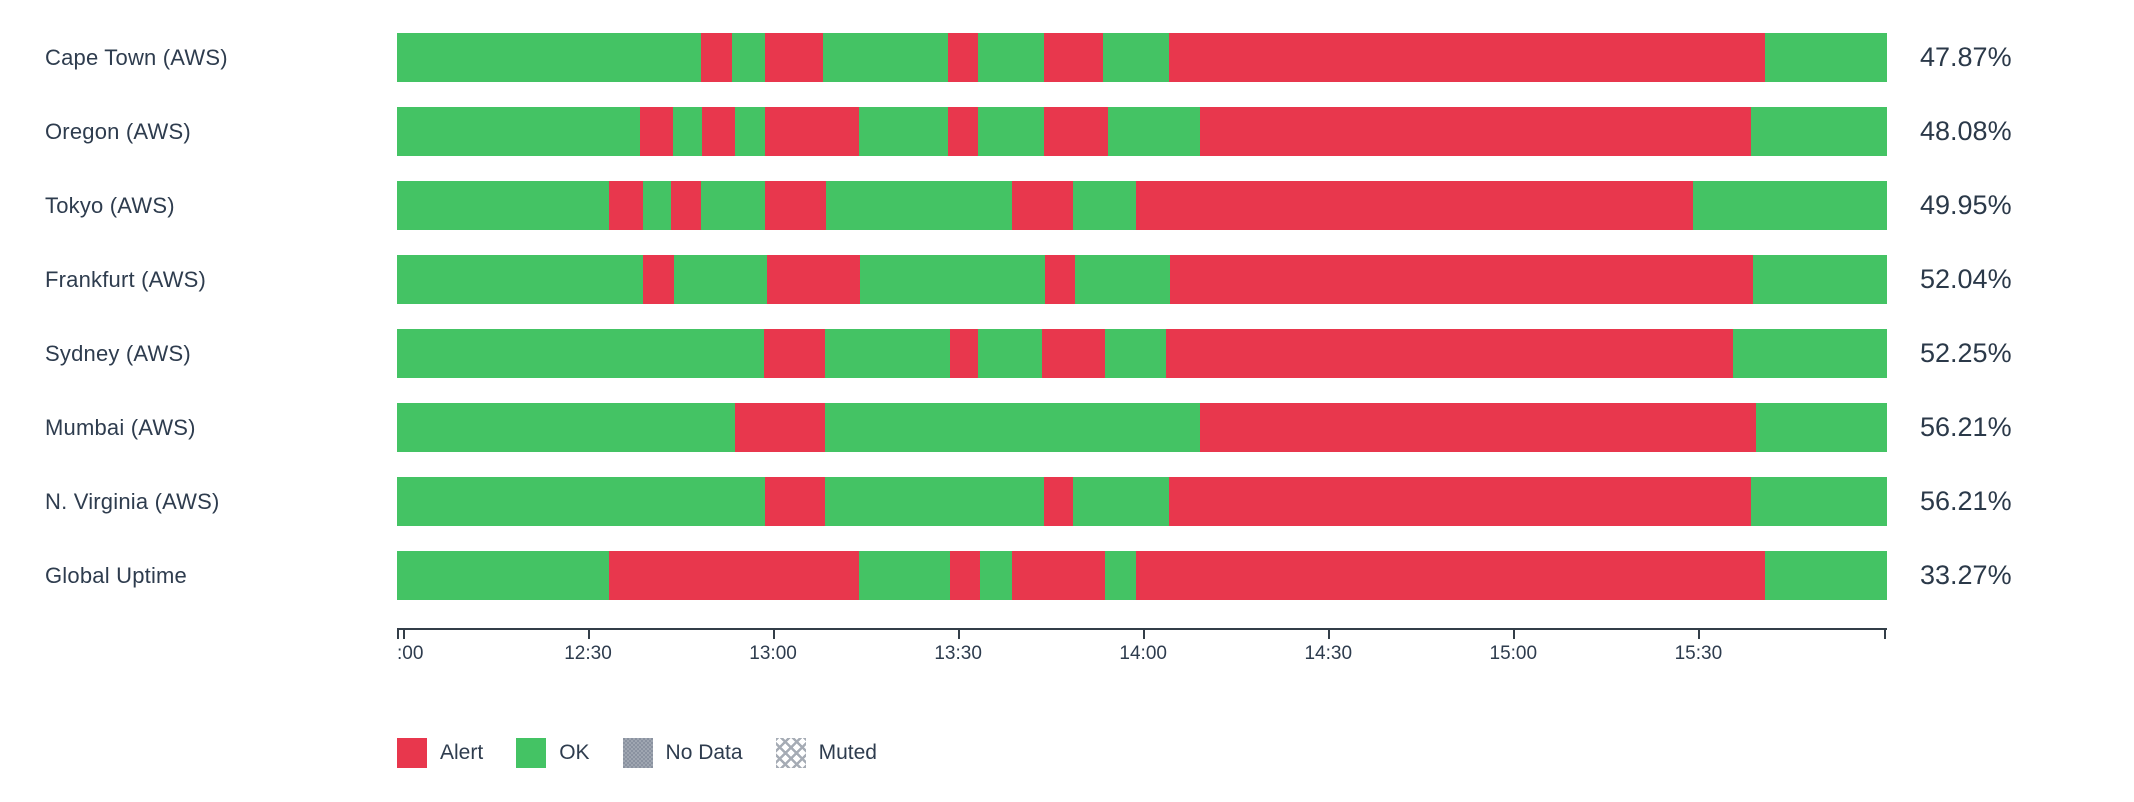 This screenshot has width=2134, height=802. I want to click on axis-tick, so click(1329, 633).